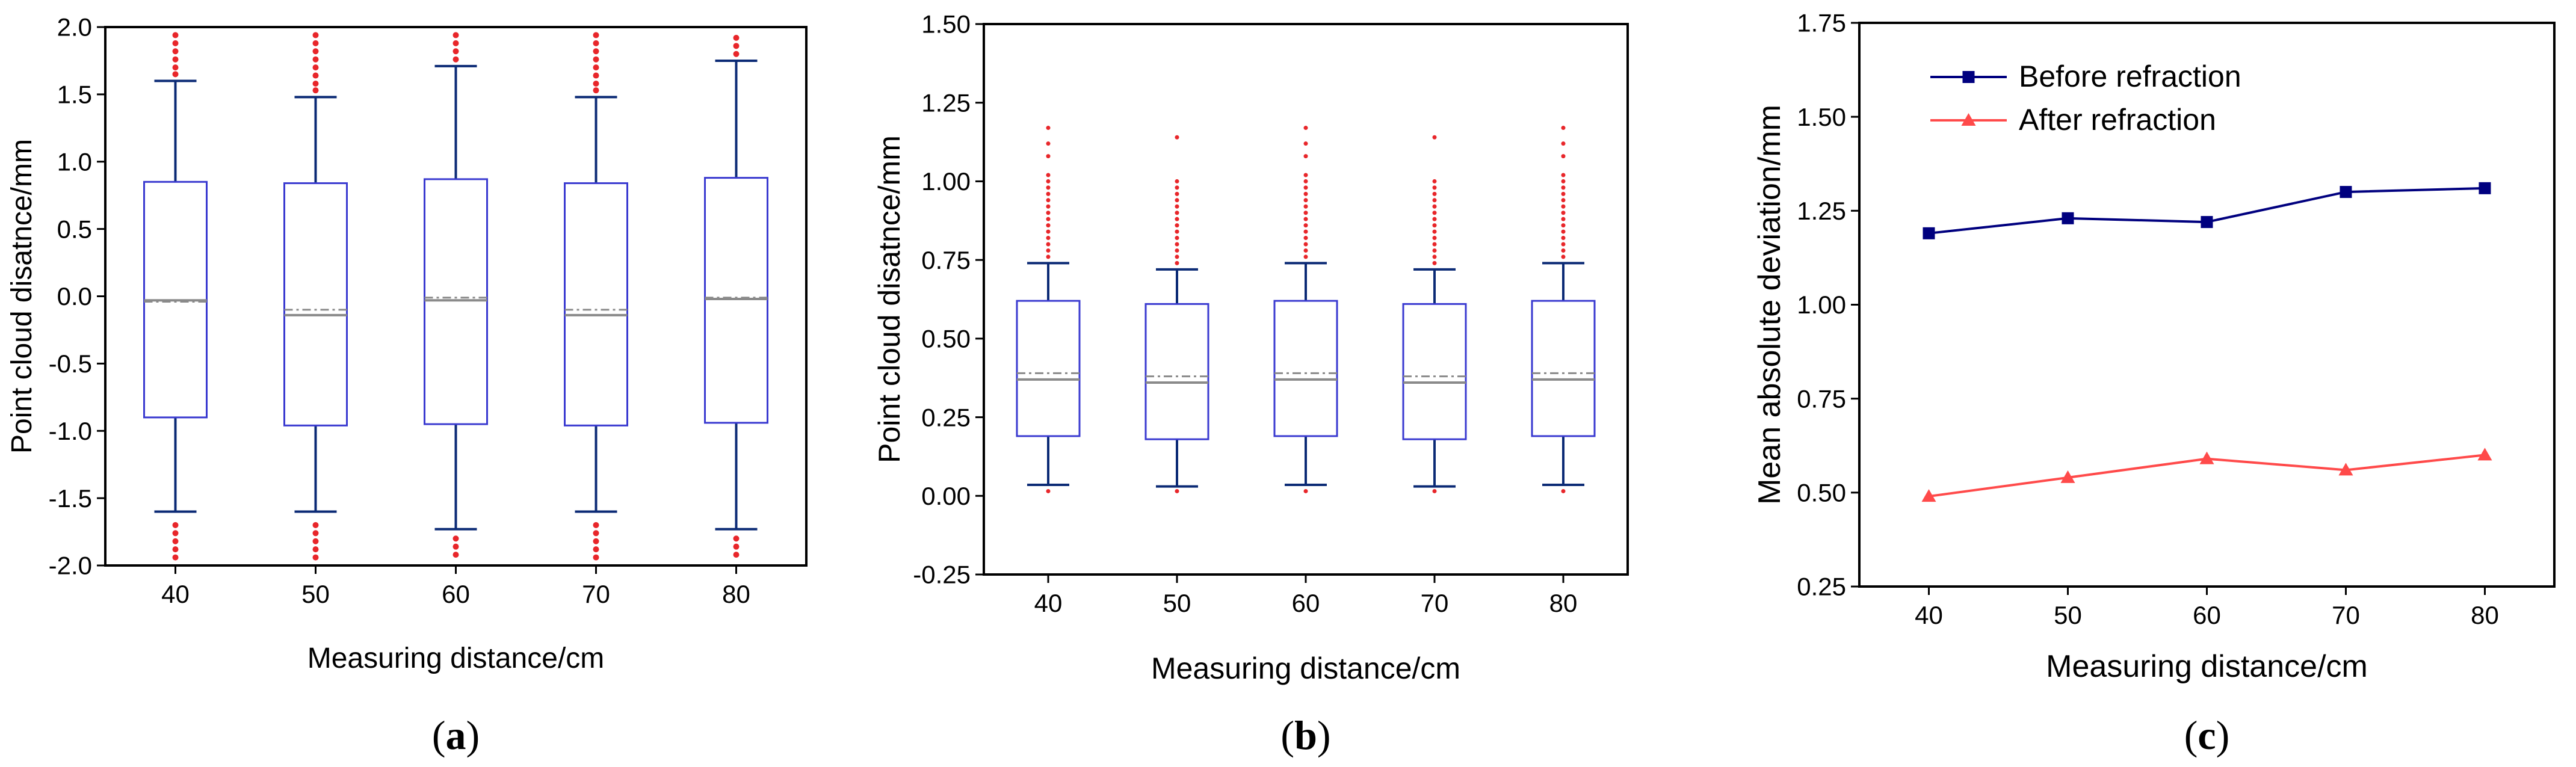  Describe the element at coordinates (74, 27) in the screenshot. I see `y-tick-label: 2.0` at that location.